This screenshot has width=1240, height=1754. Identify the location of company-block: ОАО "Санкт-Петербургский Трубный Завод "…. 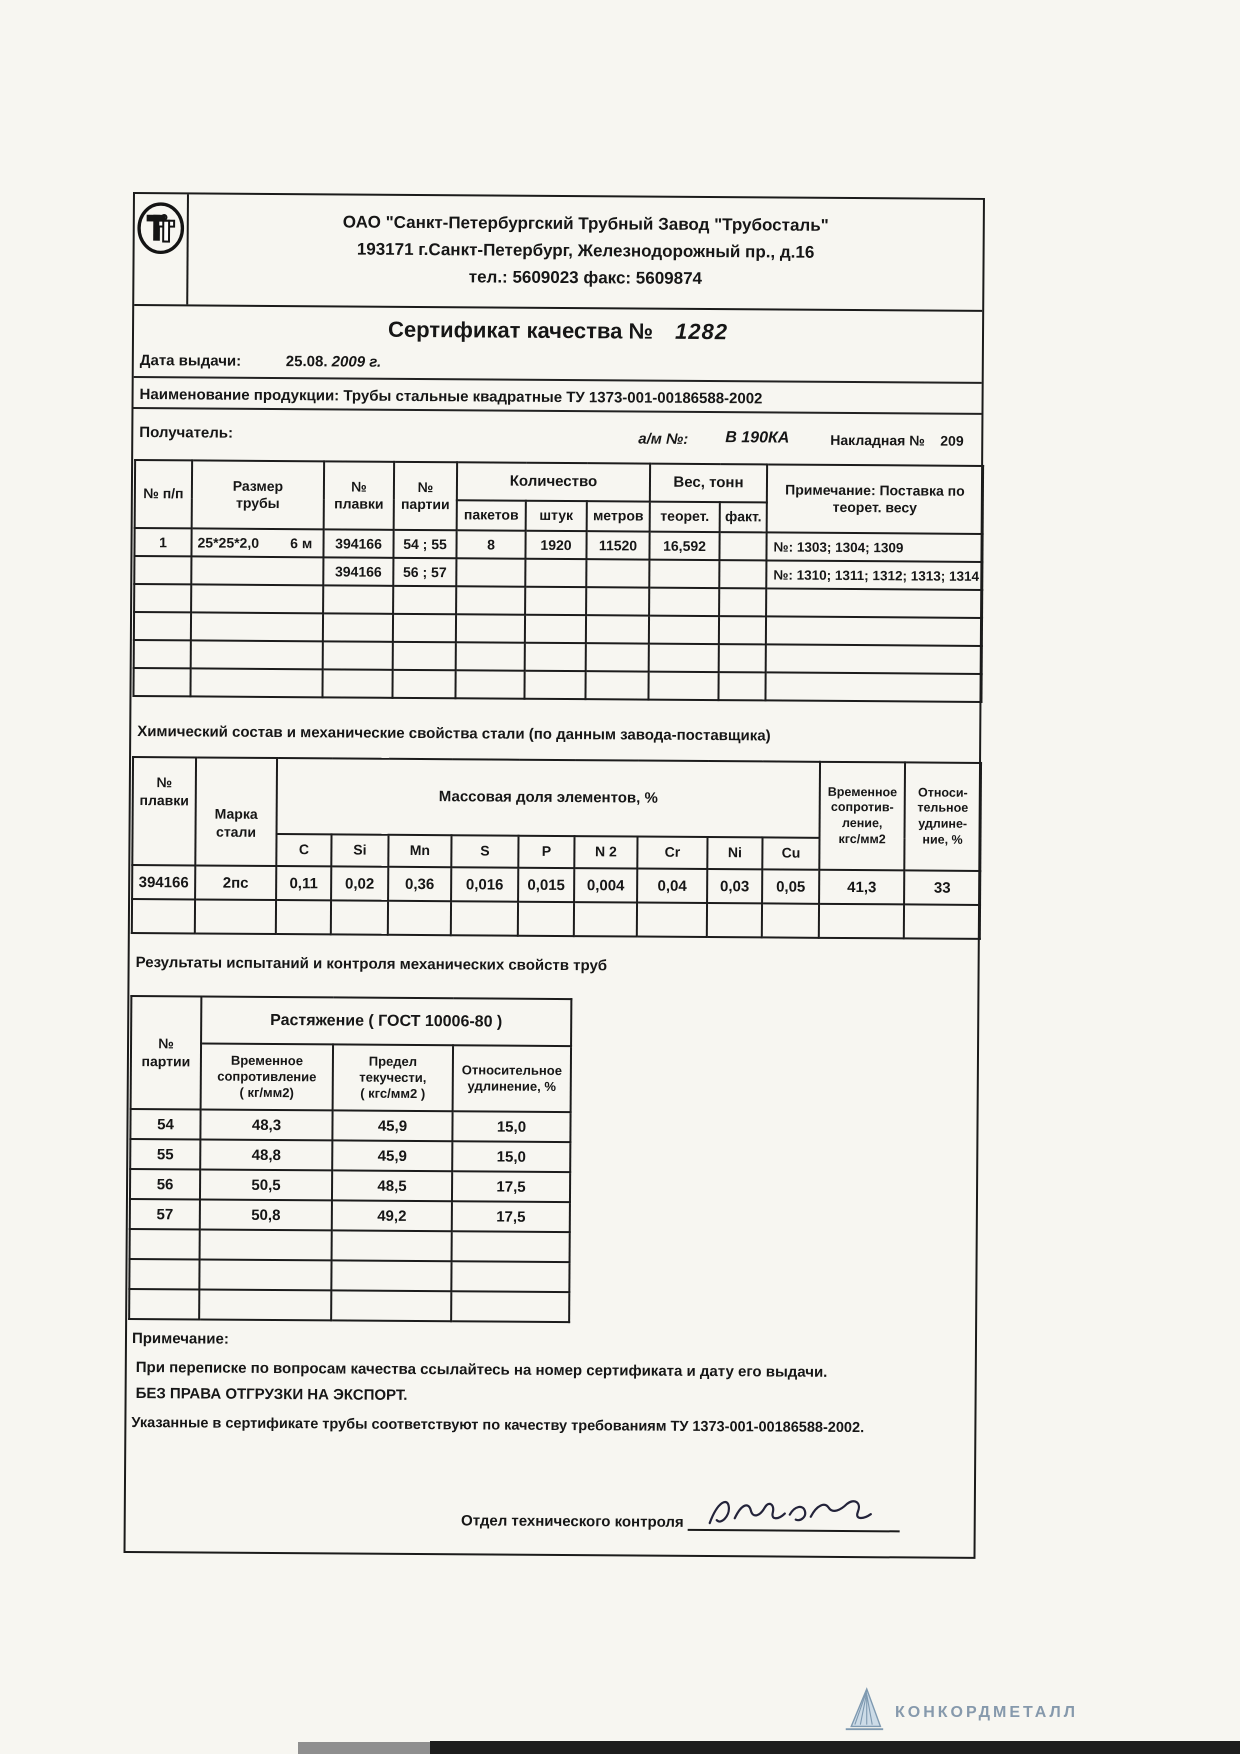
(585, 252).